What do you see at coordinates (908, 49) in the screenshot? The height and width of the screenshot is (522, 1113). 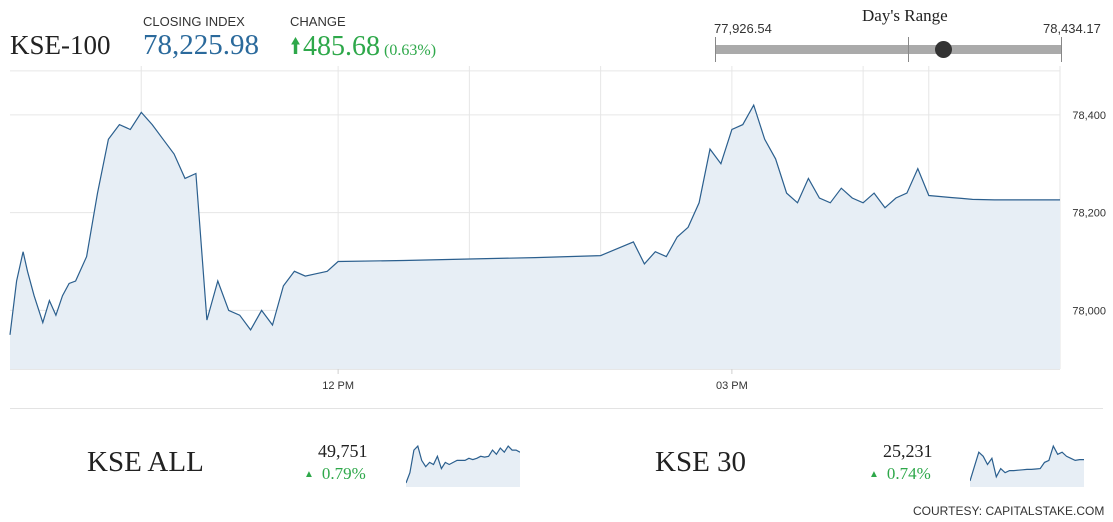 I see `days-range-mid-tick` at bounding box center [908, 49].